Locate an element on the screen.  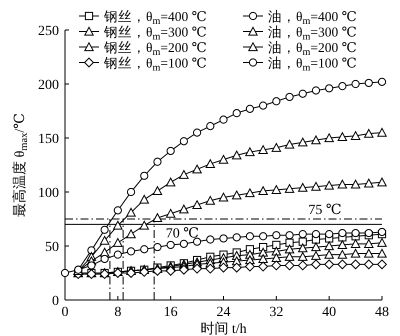
y-tick-label: 200 is located at coordinates (48, 85).